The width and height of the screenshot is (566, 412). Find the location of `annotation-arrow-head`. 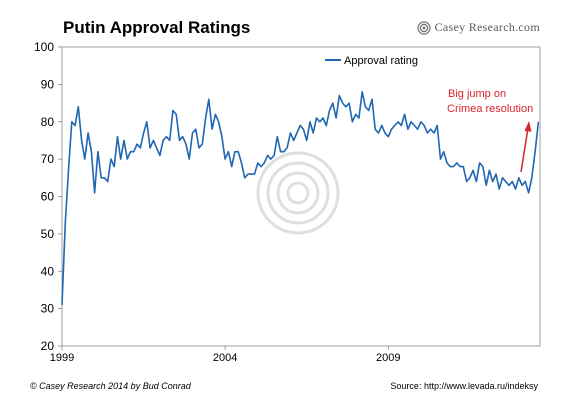

annotation-arrow-head is located at coordinates (528, 126).